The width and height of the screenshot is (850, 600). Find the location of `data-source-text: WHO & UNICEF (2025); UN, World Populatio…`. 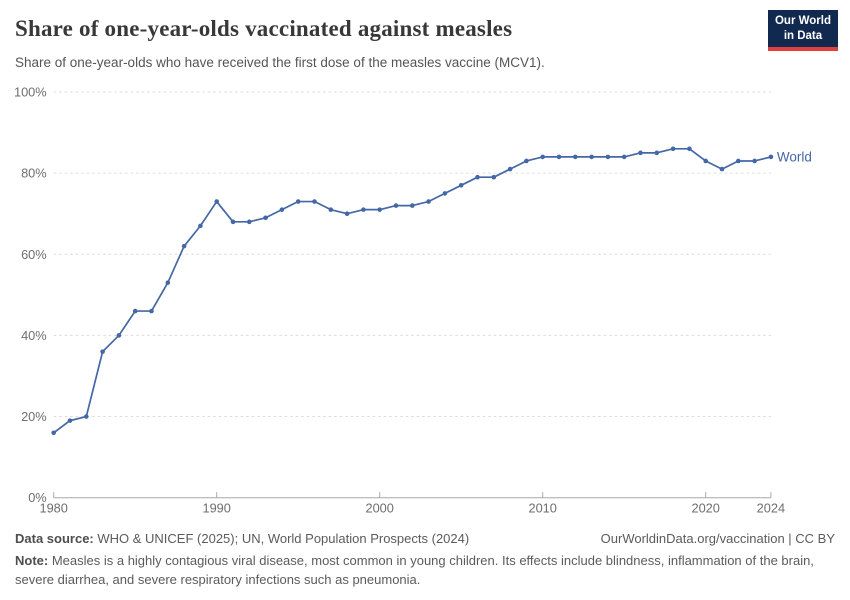

data-source-text: WHO & UNICEF (2025); UN, World Populatio… is located at coordinates (281, 538).